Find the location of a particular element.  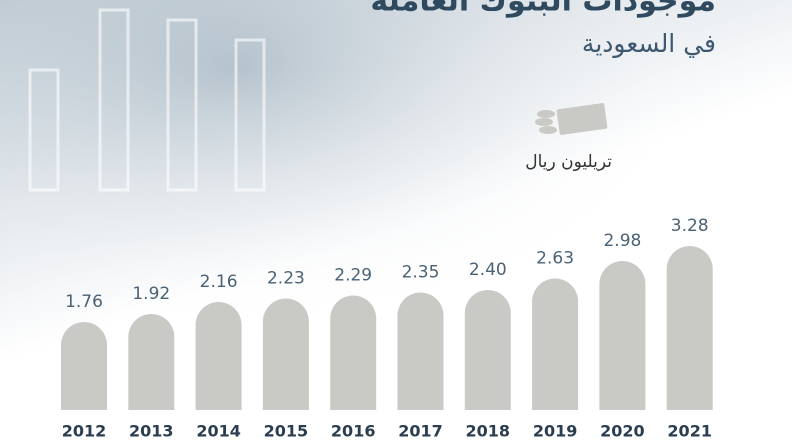

x-tick-label: 2021 is located at coordinates (689, 431).